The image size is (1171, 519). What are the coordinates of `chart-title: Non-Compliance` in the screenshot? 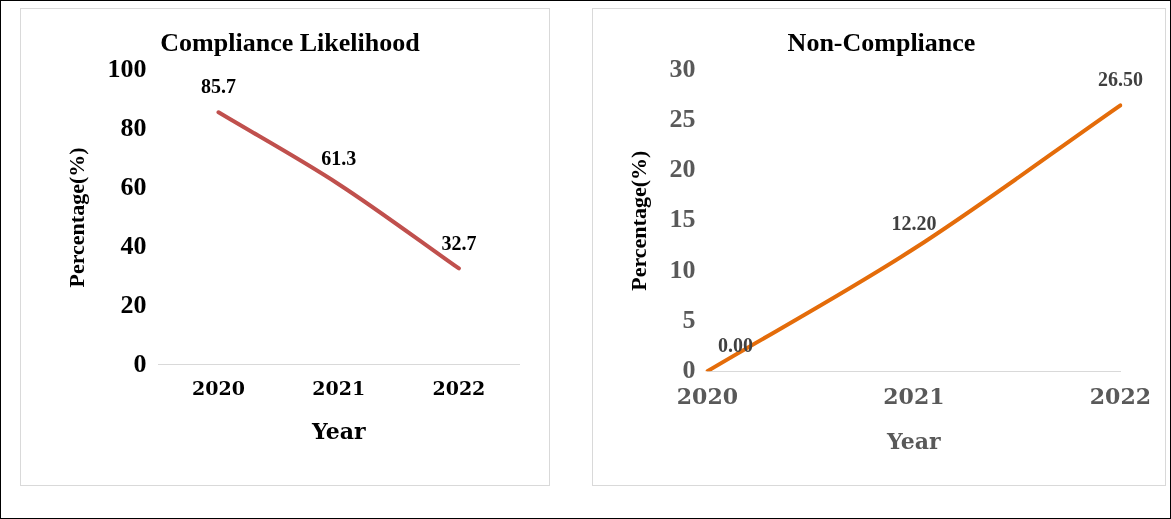 It's located at (881, 43).